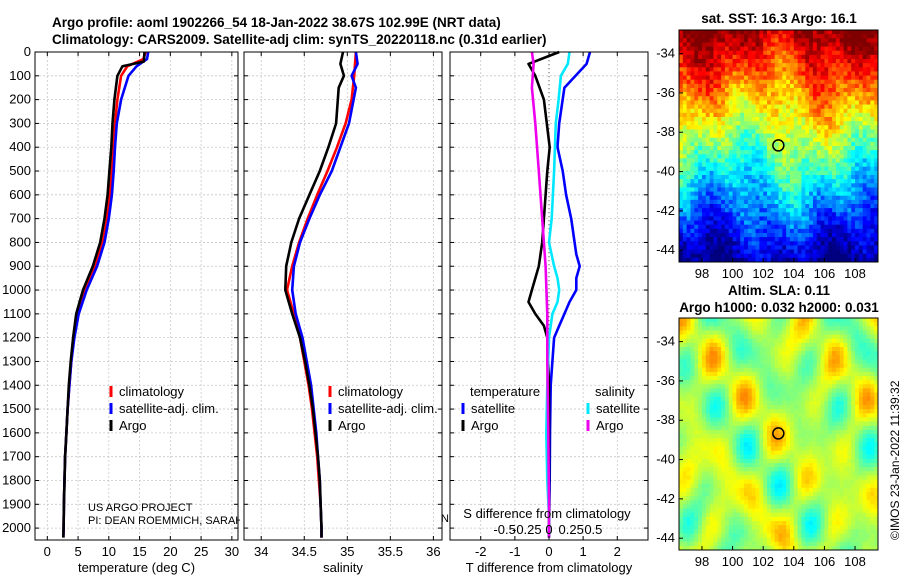 Image resolution: width=900 pixels, height=580 pixels. I want to click on temperature-xtick-label: 30, so click(232, 551).